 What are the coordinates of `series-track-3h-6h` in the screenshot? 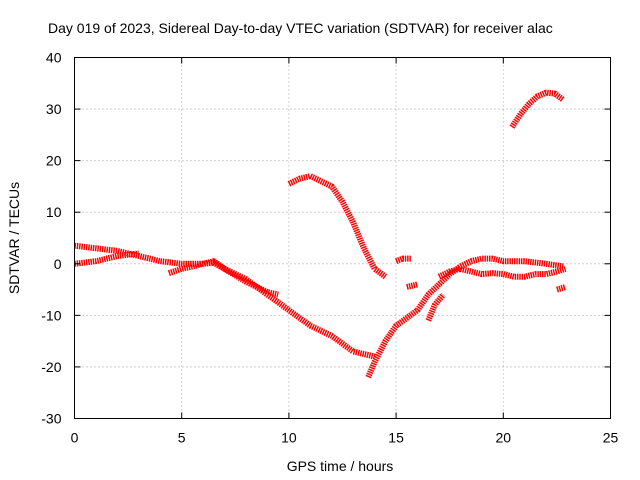 It's located at (223, 278).